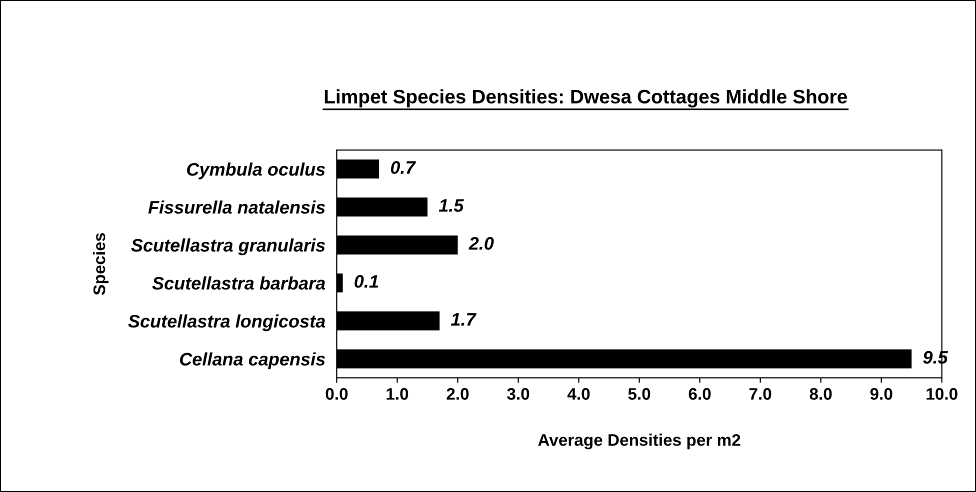  What do you see at coordinates (337, 394) in the screenshot?
I see `x-tick-label: 0.0` at bounding box center [337, 394].